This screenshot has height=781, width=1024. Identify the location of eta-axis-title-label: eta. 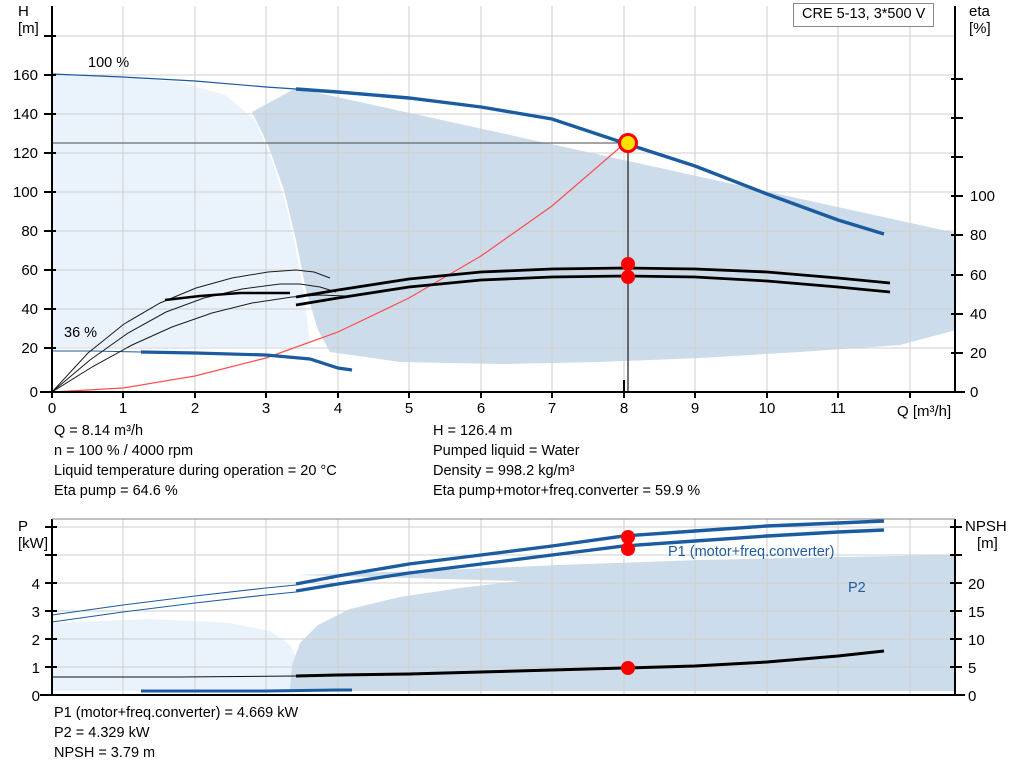
(979, 11).